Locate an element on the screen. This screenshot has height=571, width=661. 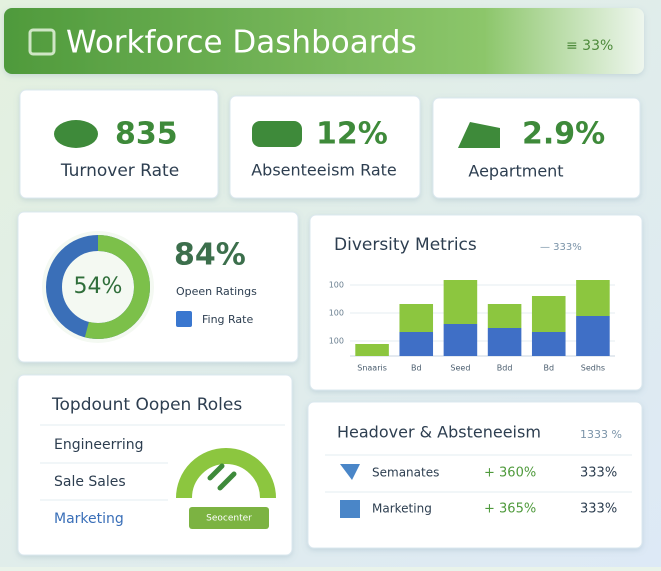
donut-line: Opeen Ratings is located at coordinates (216, 291).